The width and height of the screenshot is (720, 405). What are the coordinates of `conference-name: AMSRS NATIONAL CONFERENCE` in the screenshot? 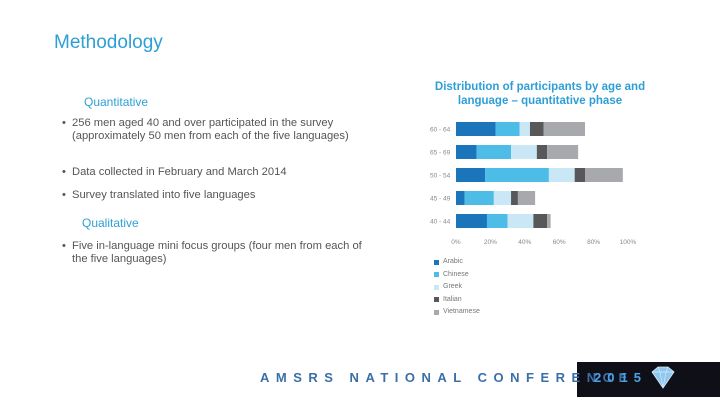 It's located at (447, 377).